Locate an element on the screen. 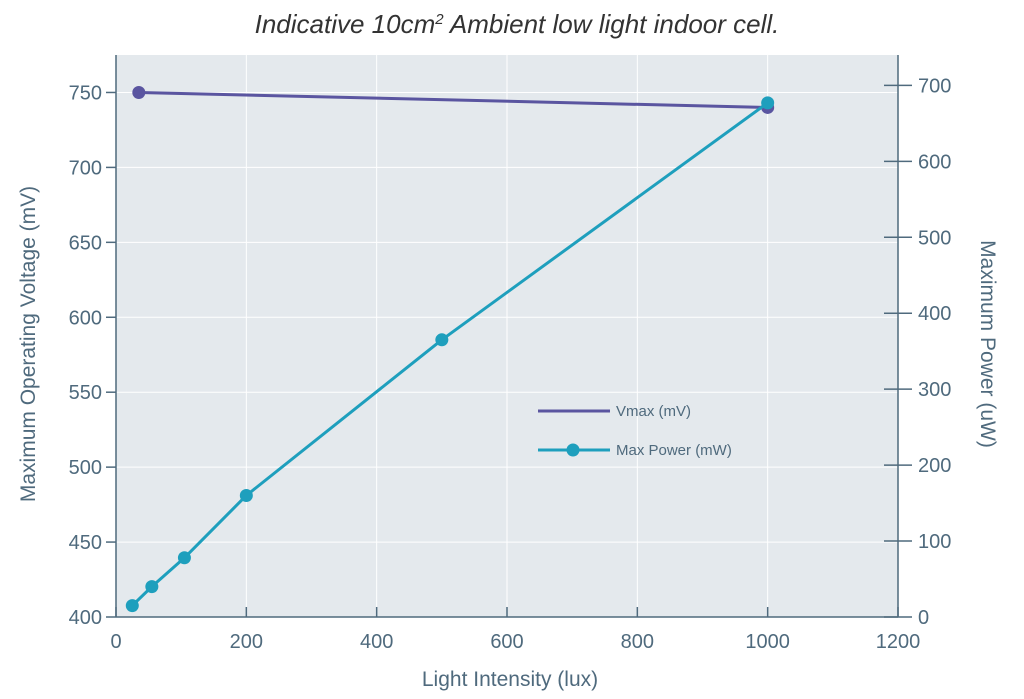  y-left-tick-label-0: 400 is located at coordinates (85, 618).